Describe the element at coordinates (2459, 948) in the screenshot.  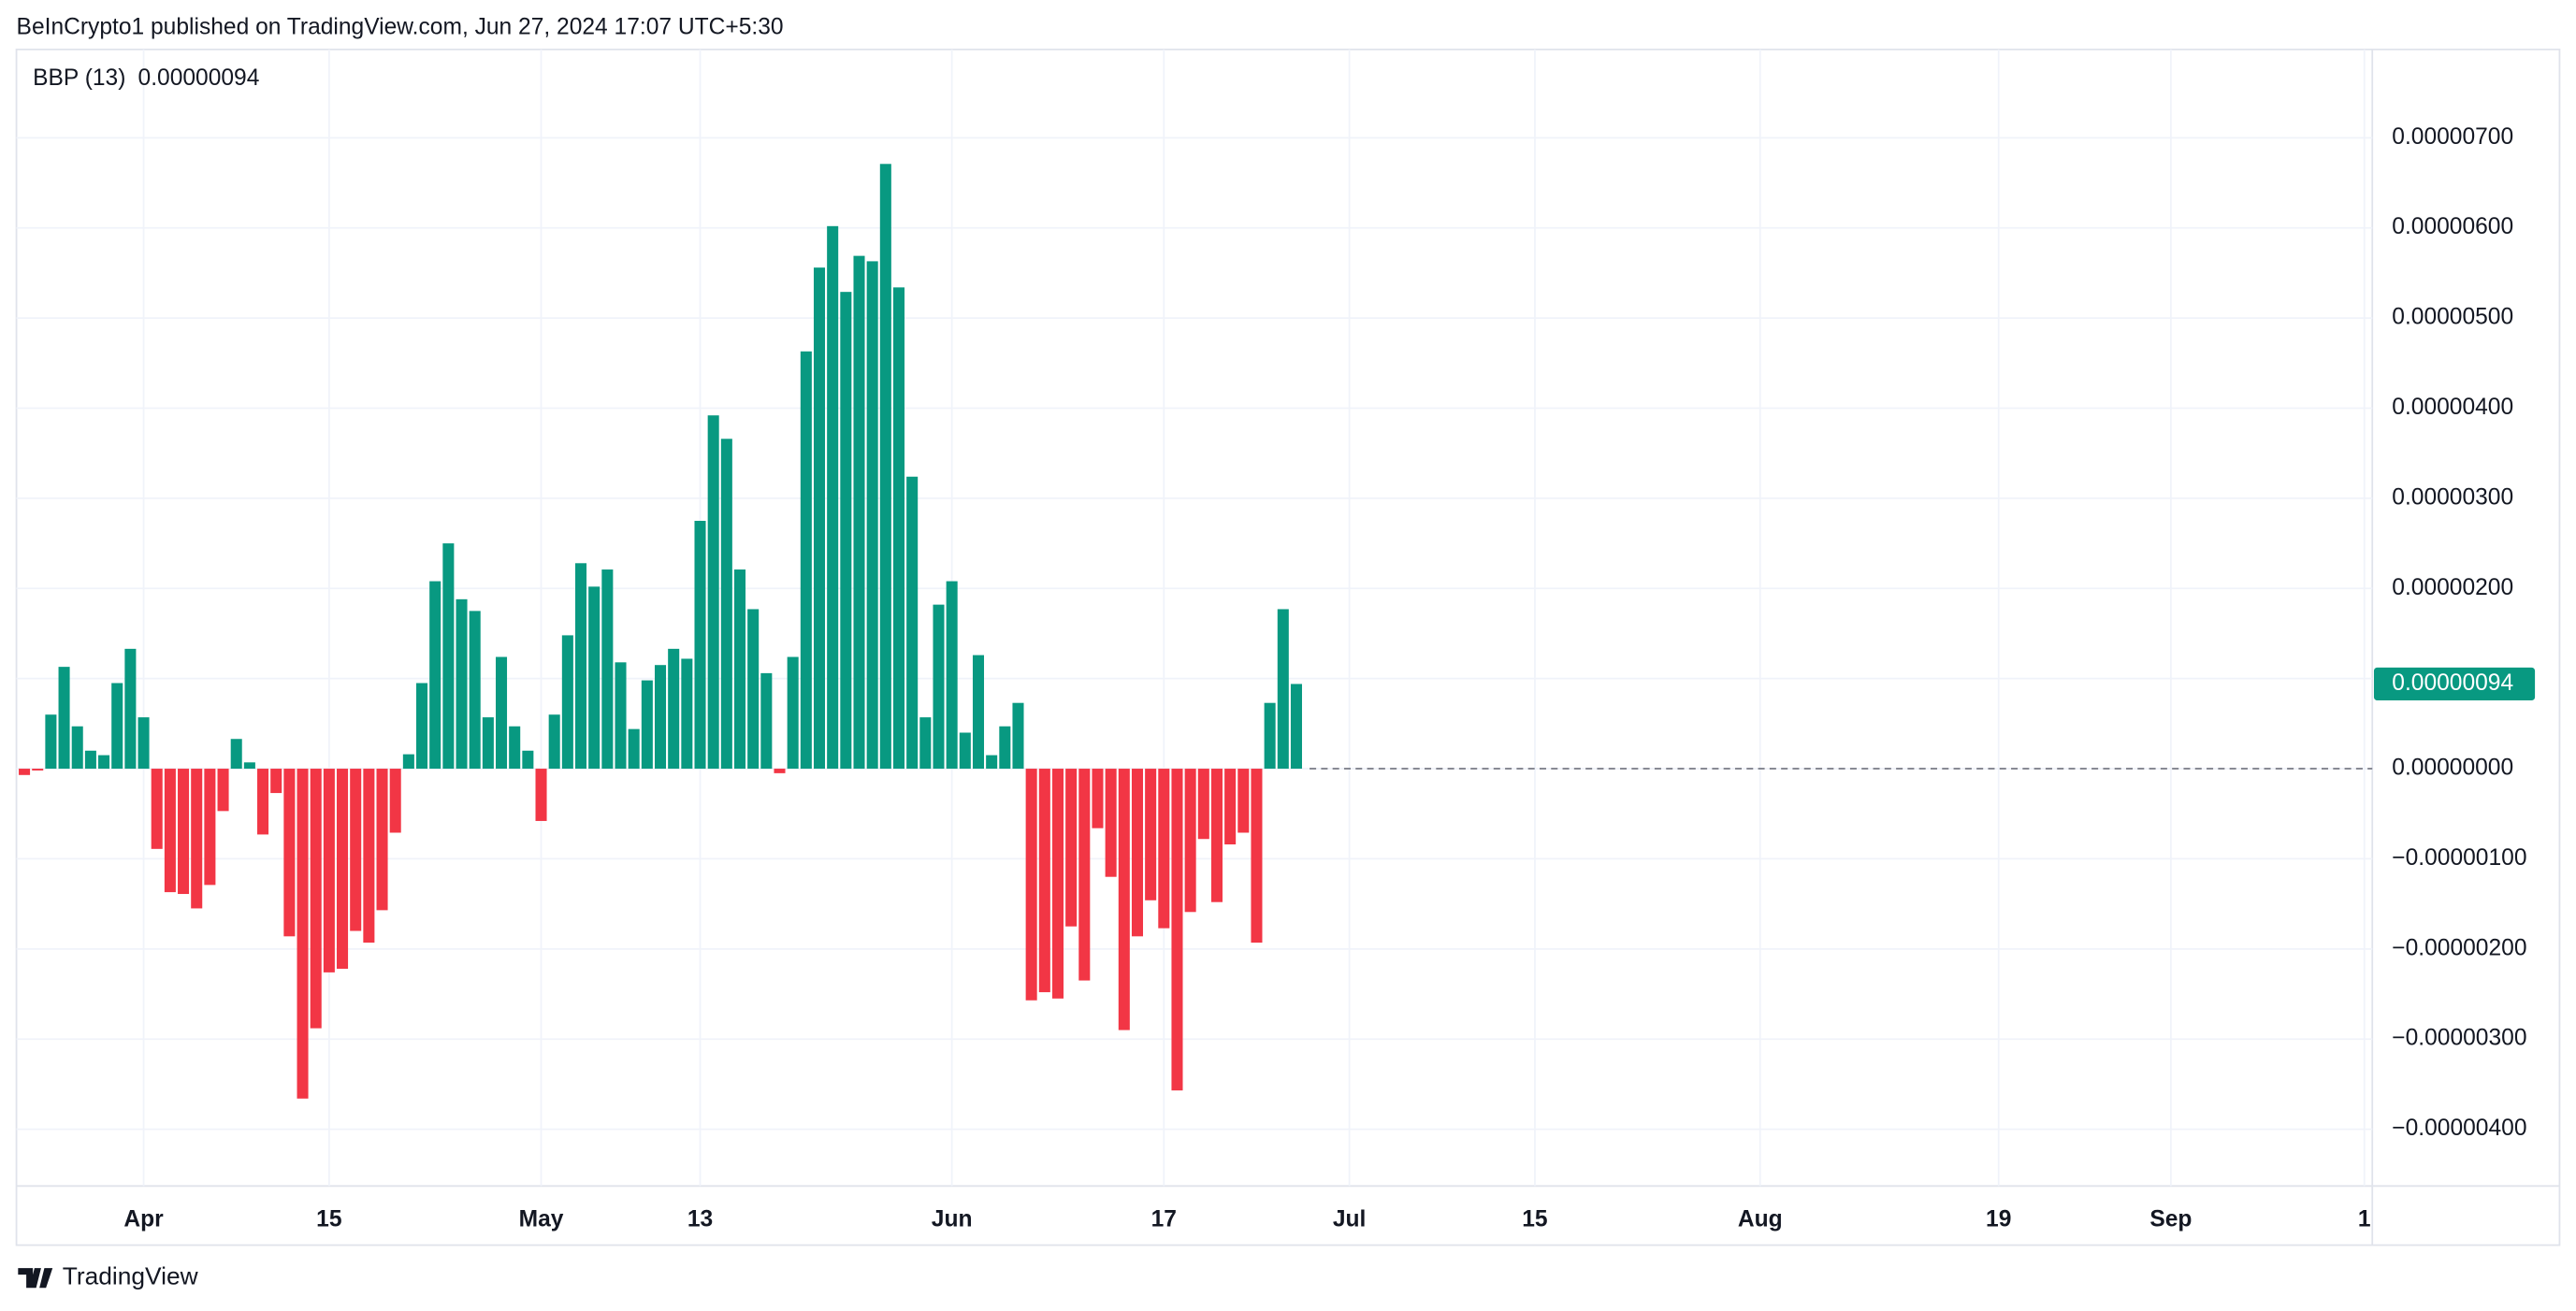
I see `y-tick-label: −0.00000200` at that location.